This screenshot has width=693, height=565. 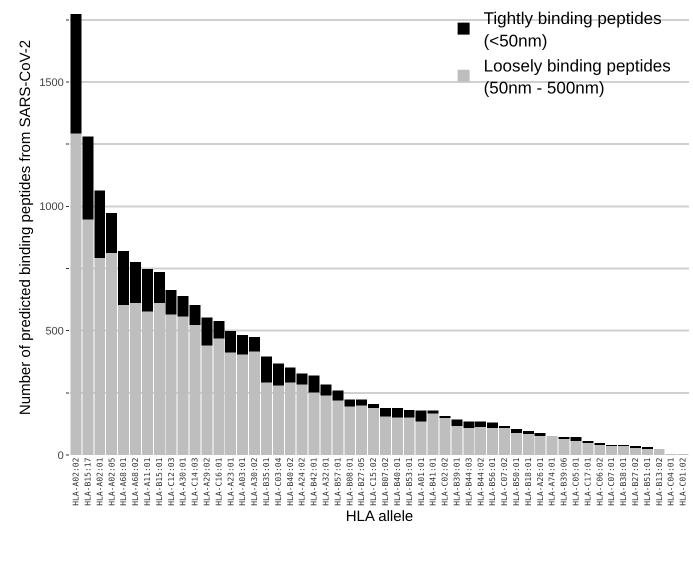 I want to click on x-axis-title: HLA allele, so click(x=380, y=516).